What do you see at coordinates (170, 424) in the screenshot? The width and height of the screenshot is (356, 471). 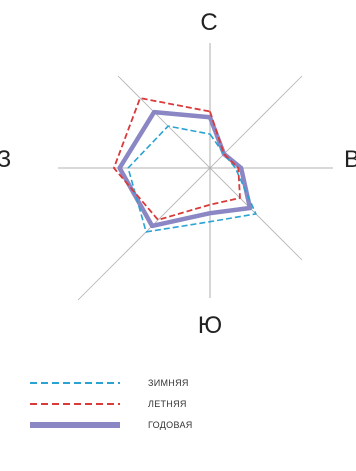 I see `legend-label-annual: ГОДОВАЯ` at bounding box center [170, 424].